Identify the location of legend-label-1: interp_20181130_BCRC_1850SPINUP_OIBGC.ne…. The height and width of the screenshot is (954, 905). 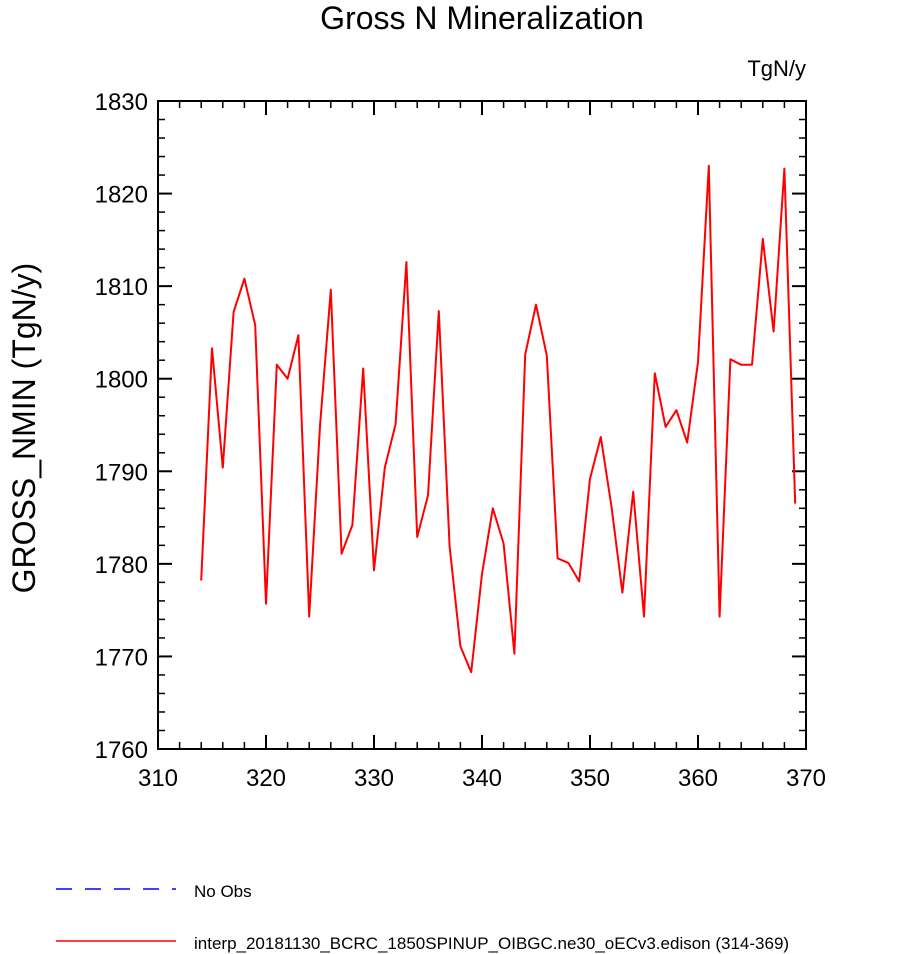
(491, 943).